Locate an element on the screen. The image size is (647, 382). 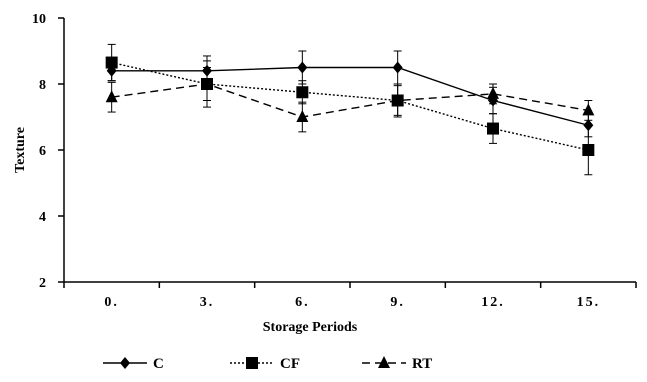
legend-marker-cf is located at coordinates (252, 363).